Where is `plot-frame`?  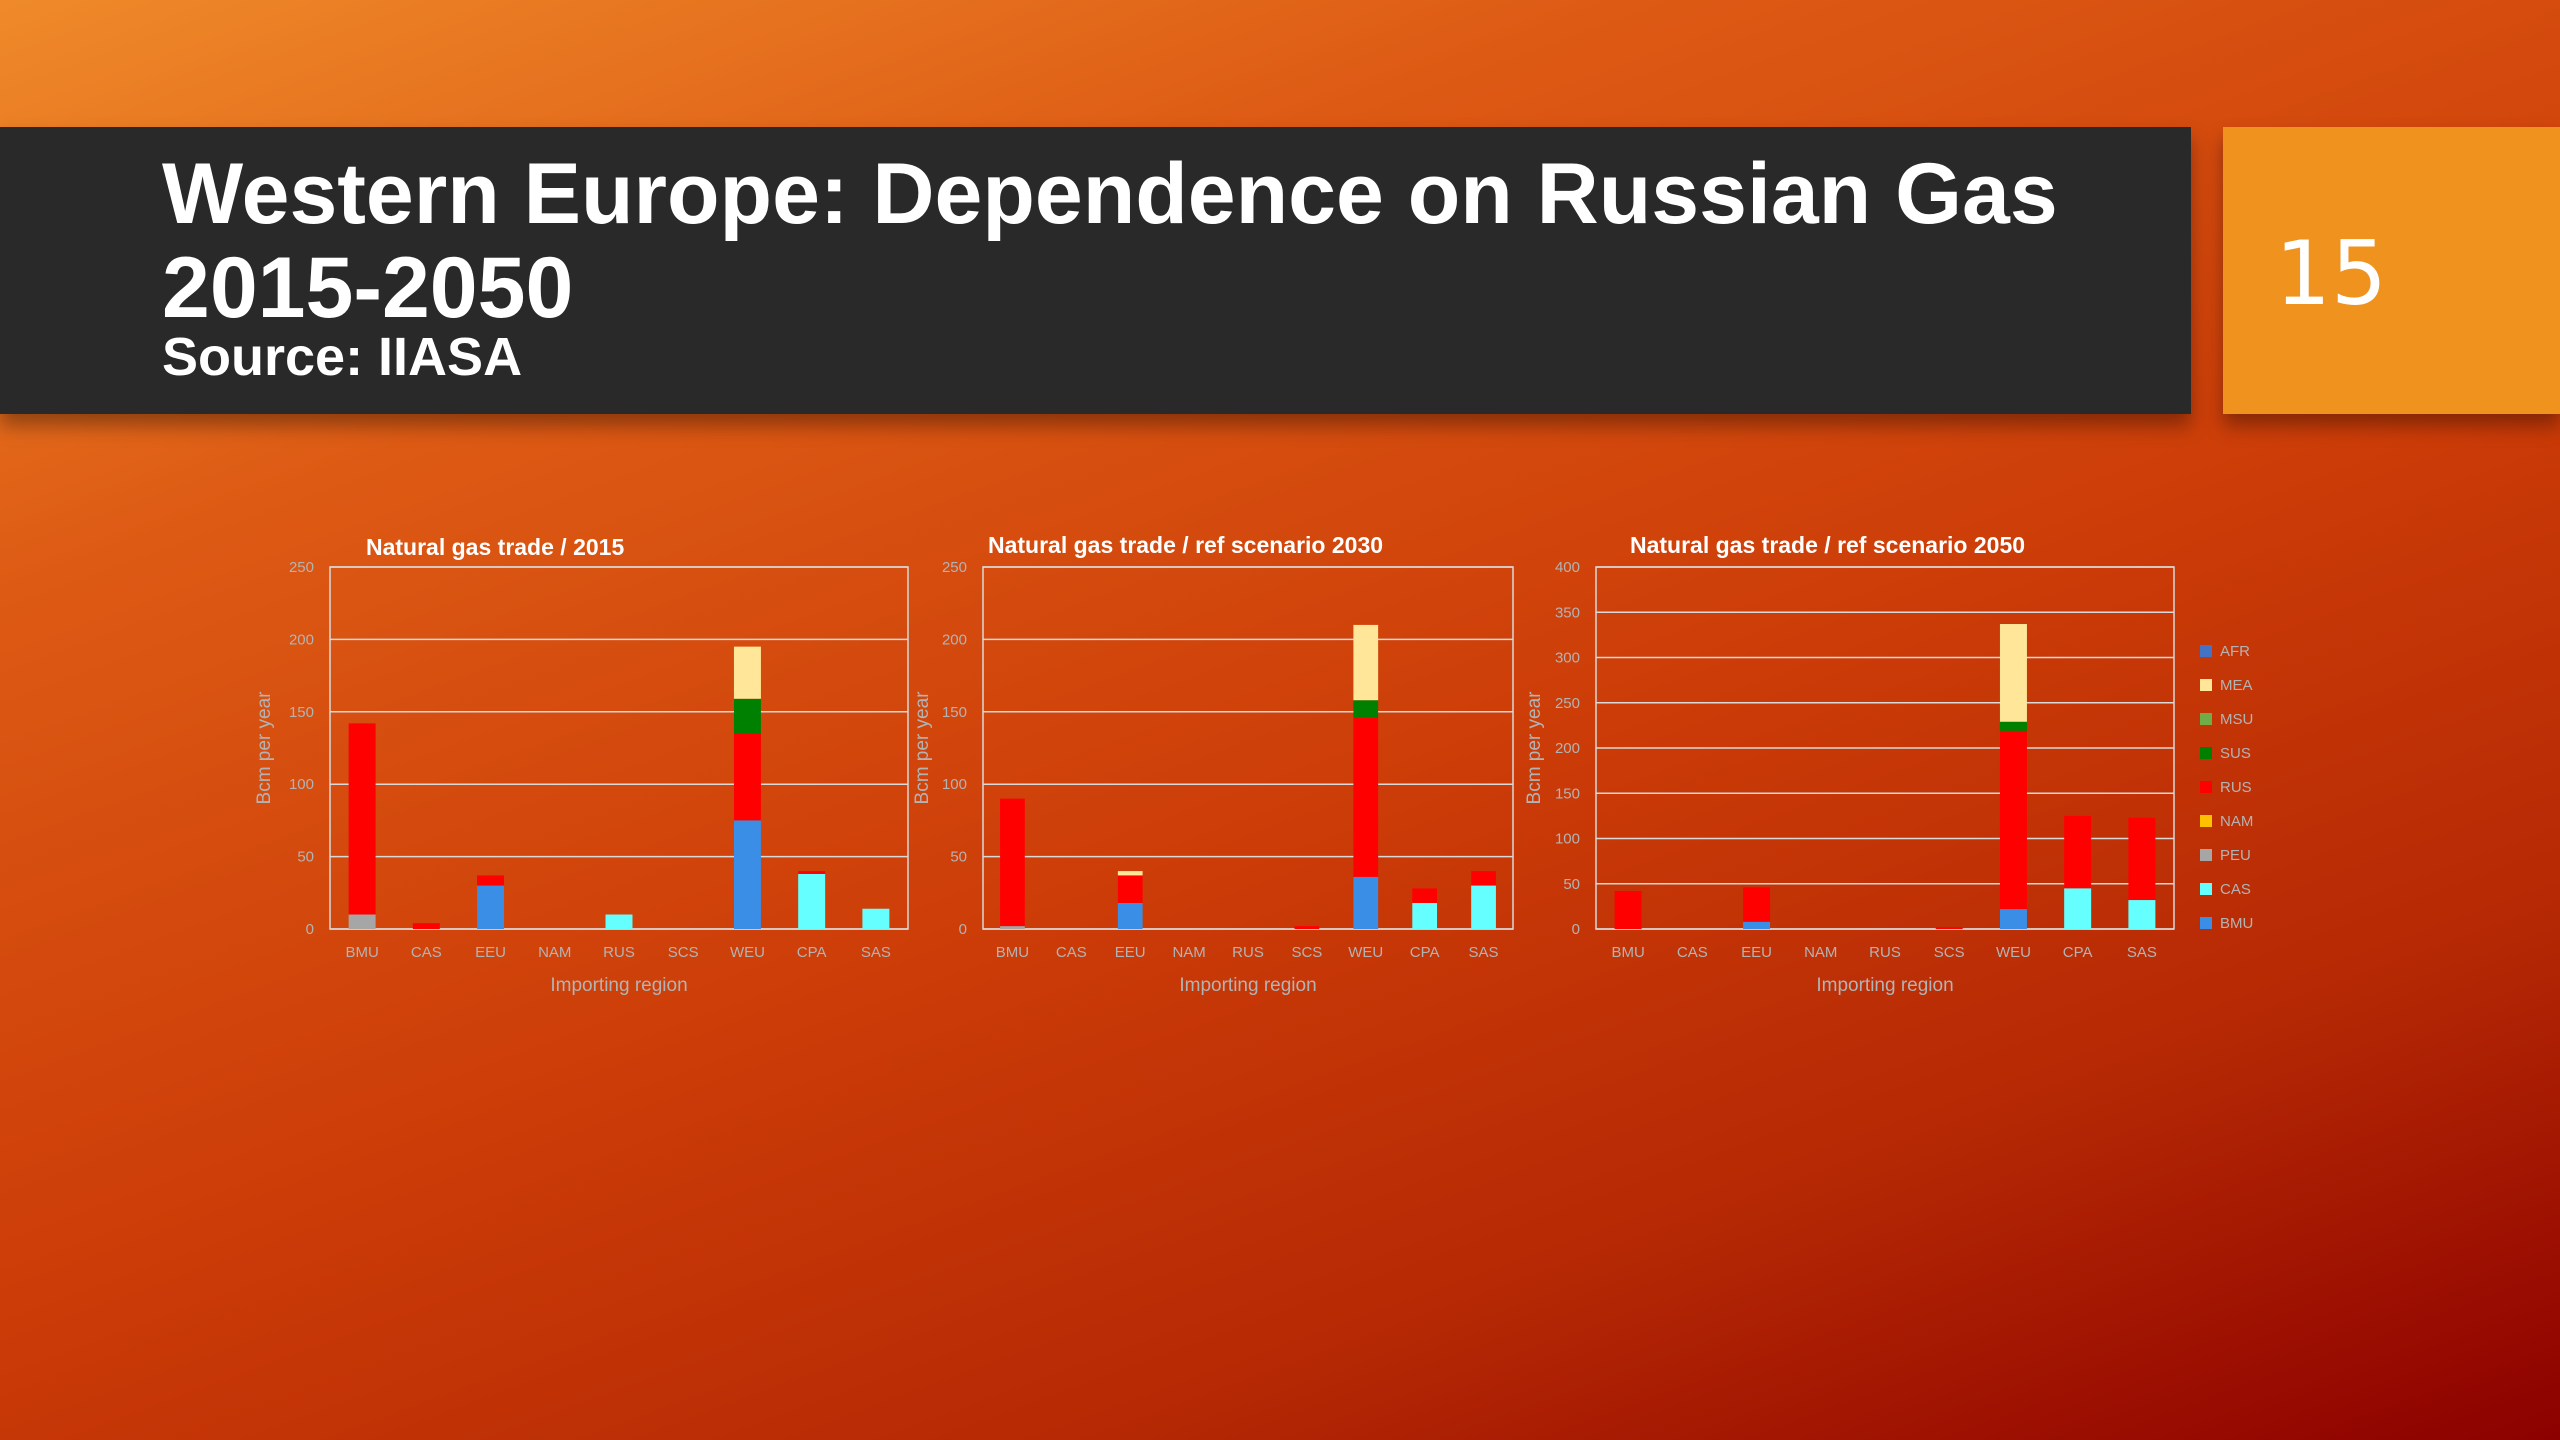 plot-frame is located at coordinates (1248, 748).